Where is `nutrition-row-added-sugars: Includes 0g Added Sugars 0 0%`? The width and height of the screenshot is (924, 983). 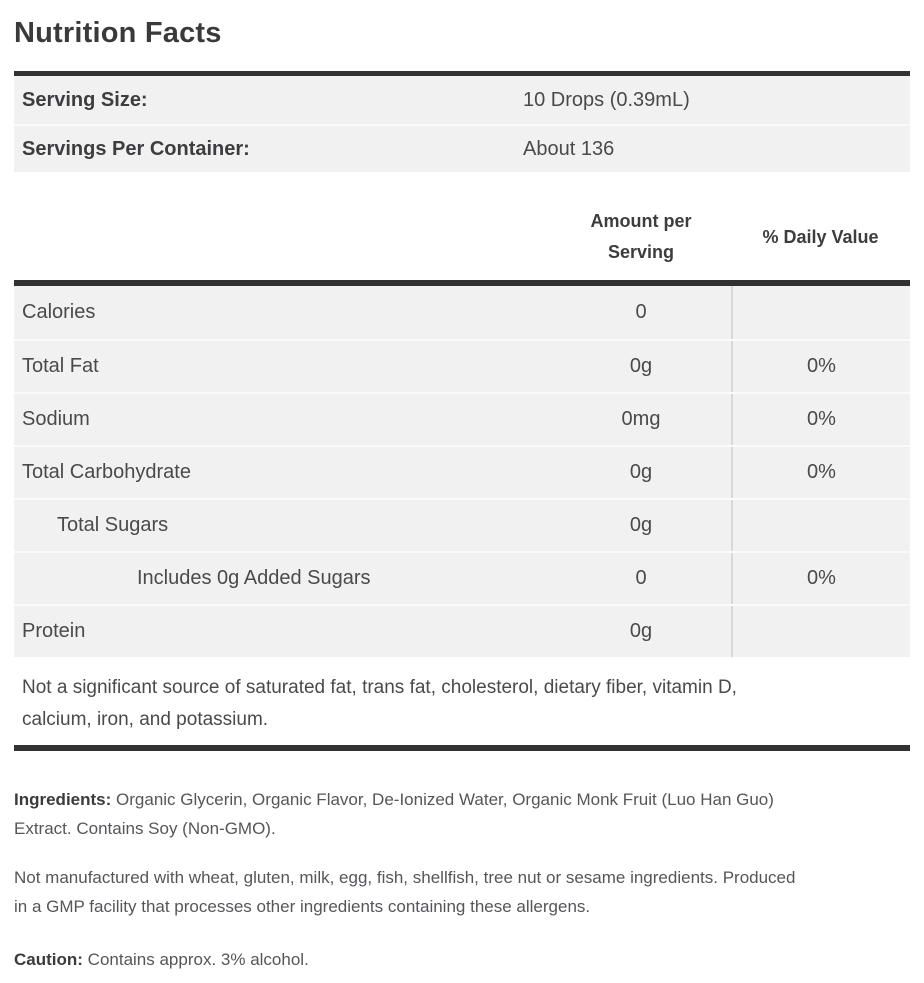
nutrition-row-added-sugars: Includes 0g Added Sugars 0 0% is located at coordinates (462, 577).